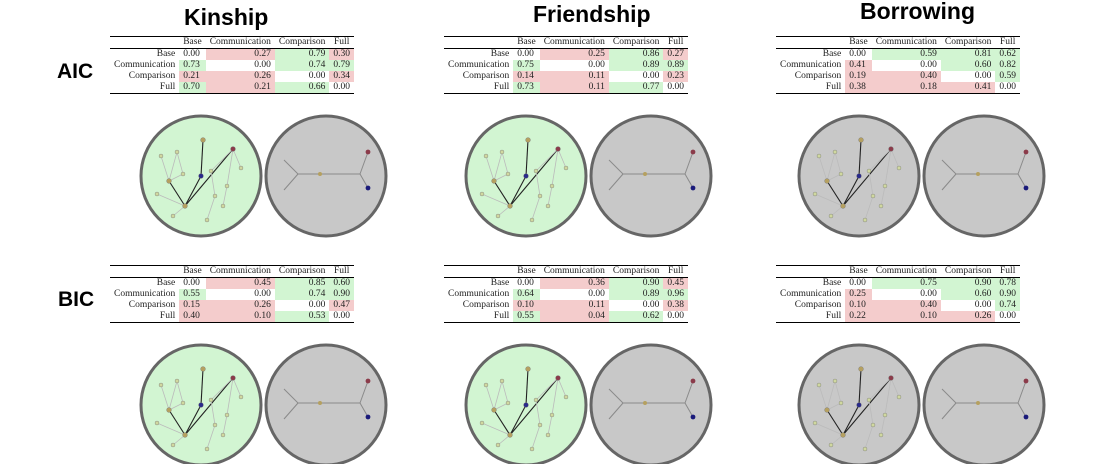 Image resolution: width=1098 pixels, height=464 pixels. What do you see at coordinates (526, 317) in the screenshot?
I see `matrix-cell: 0.55` at bounding box center [526, 317].